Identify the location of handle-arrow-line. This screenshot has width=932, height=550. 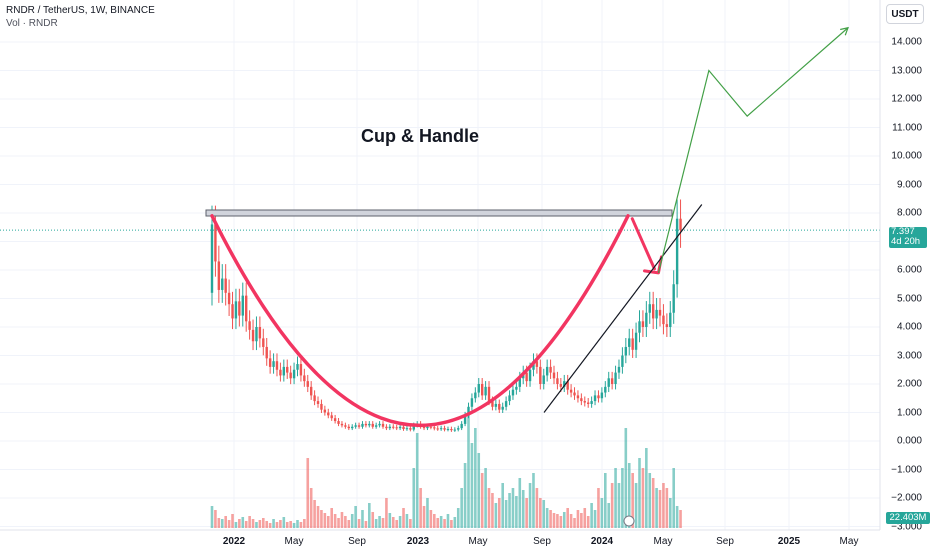
(643, 244).